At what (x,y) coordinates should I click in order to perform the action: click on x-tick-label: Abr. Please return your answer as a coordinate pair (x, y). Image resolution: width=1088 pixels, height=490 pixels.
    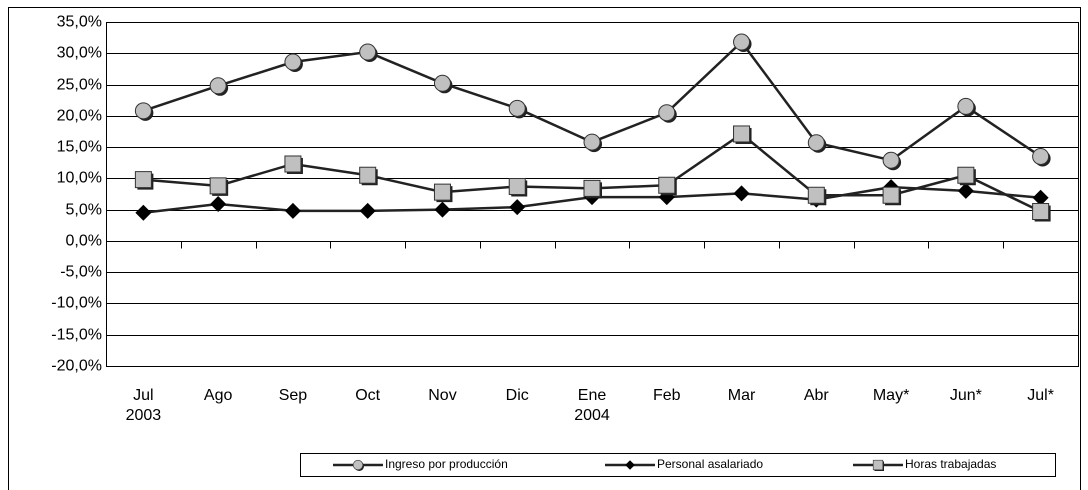
    Looking at the image, I should click on (817, 395).